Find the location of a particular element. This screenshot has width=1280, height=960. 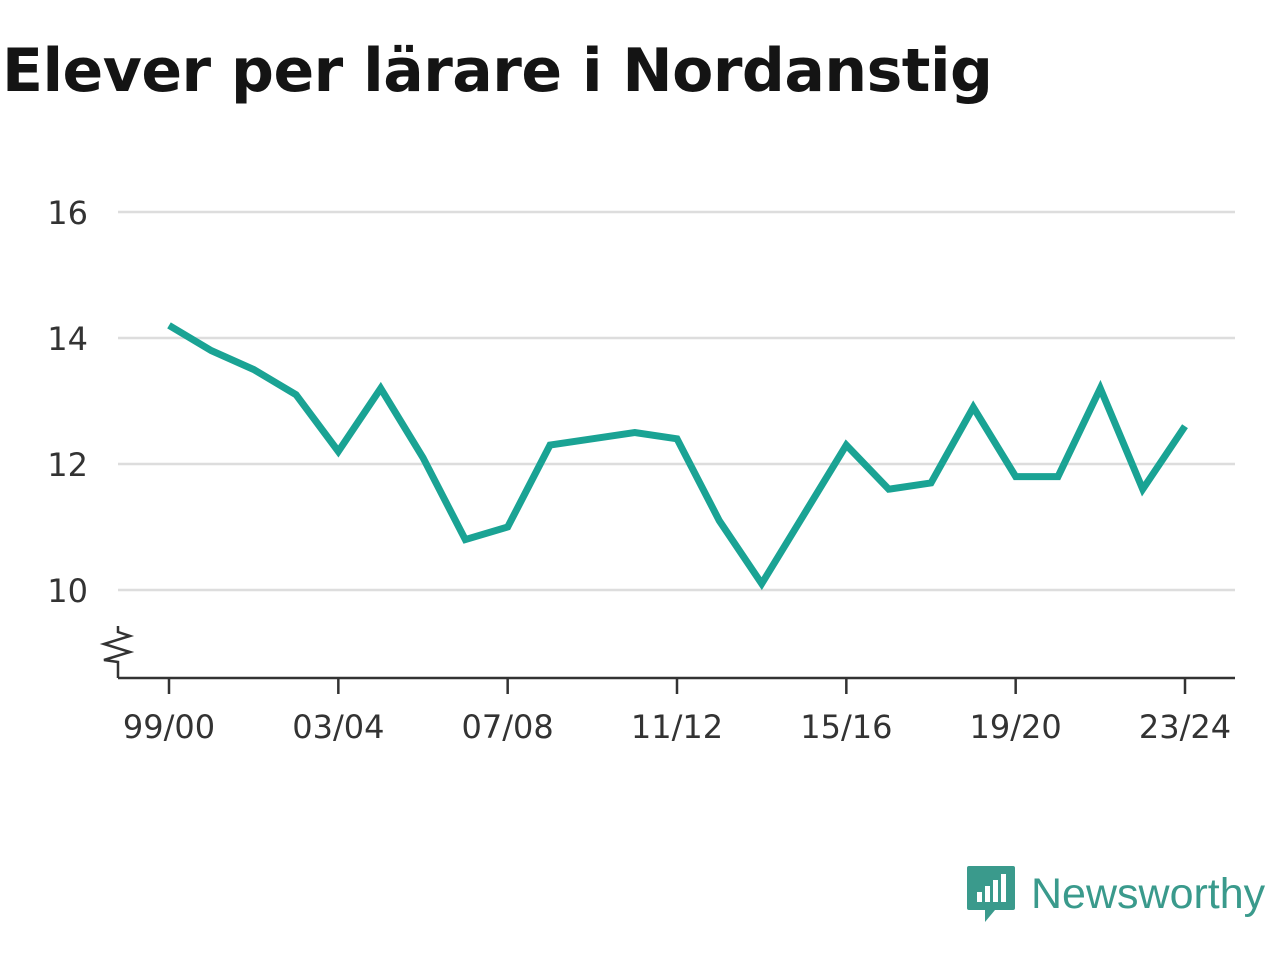

y-axis-tick-labels: 10 12 14 16 is located at coordinates (67, 402).